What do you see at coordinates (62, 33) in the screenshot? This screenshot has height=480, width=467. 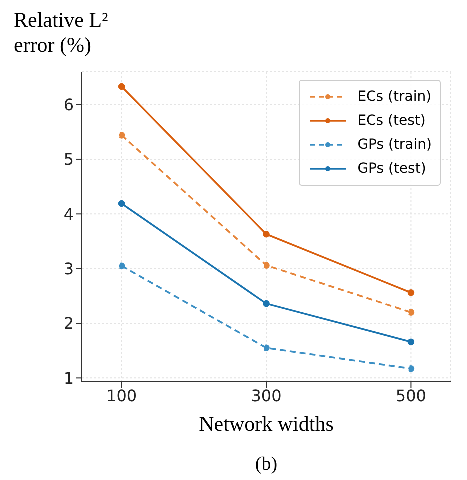 I see `y-axis-title: Relative L² error (%)` at bounding box center [62, 33].